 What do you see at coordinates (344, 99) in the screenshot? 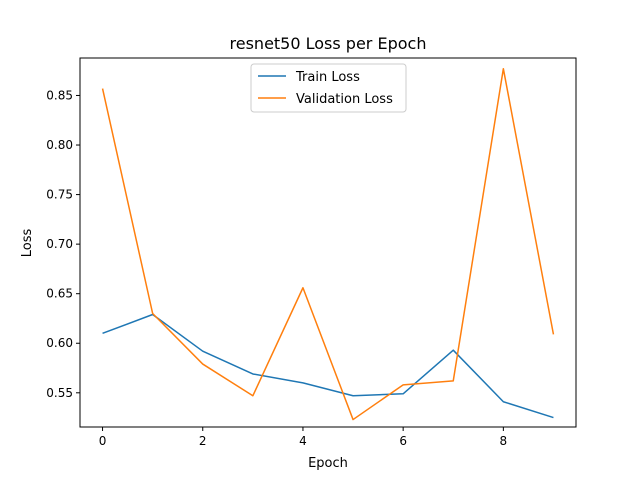
I see `legend-label-validation-loss: Validation Loss` at bounding box center [344, 99].